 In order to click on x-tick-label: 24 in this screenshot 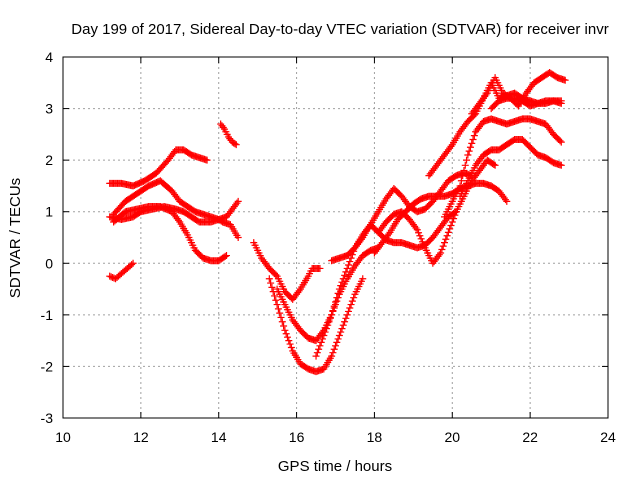, I will do `click(608, 437)`.